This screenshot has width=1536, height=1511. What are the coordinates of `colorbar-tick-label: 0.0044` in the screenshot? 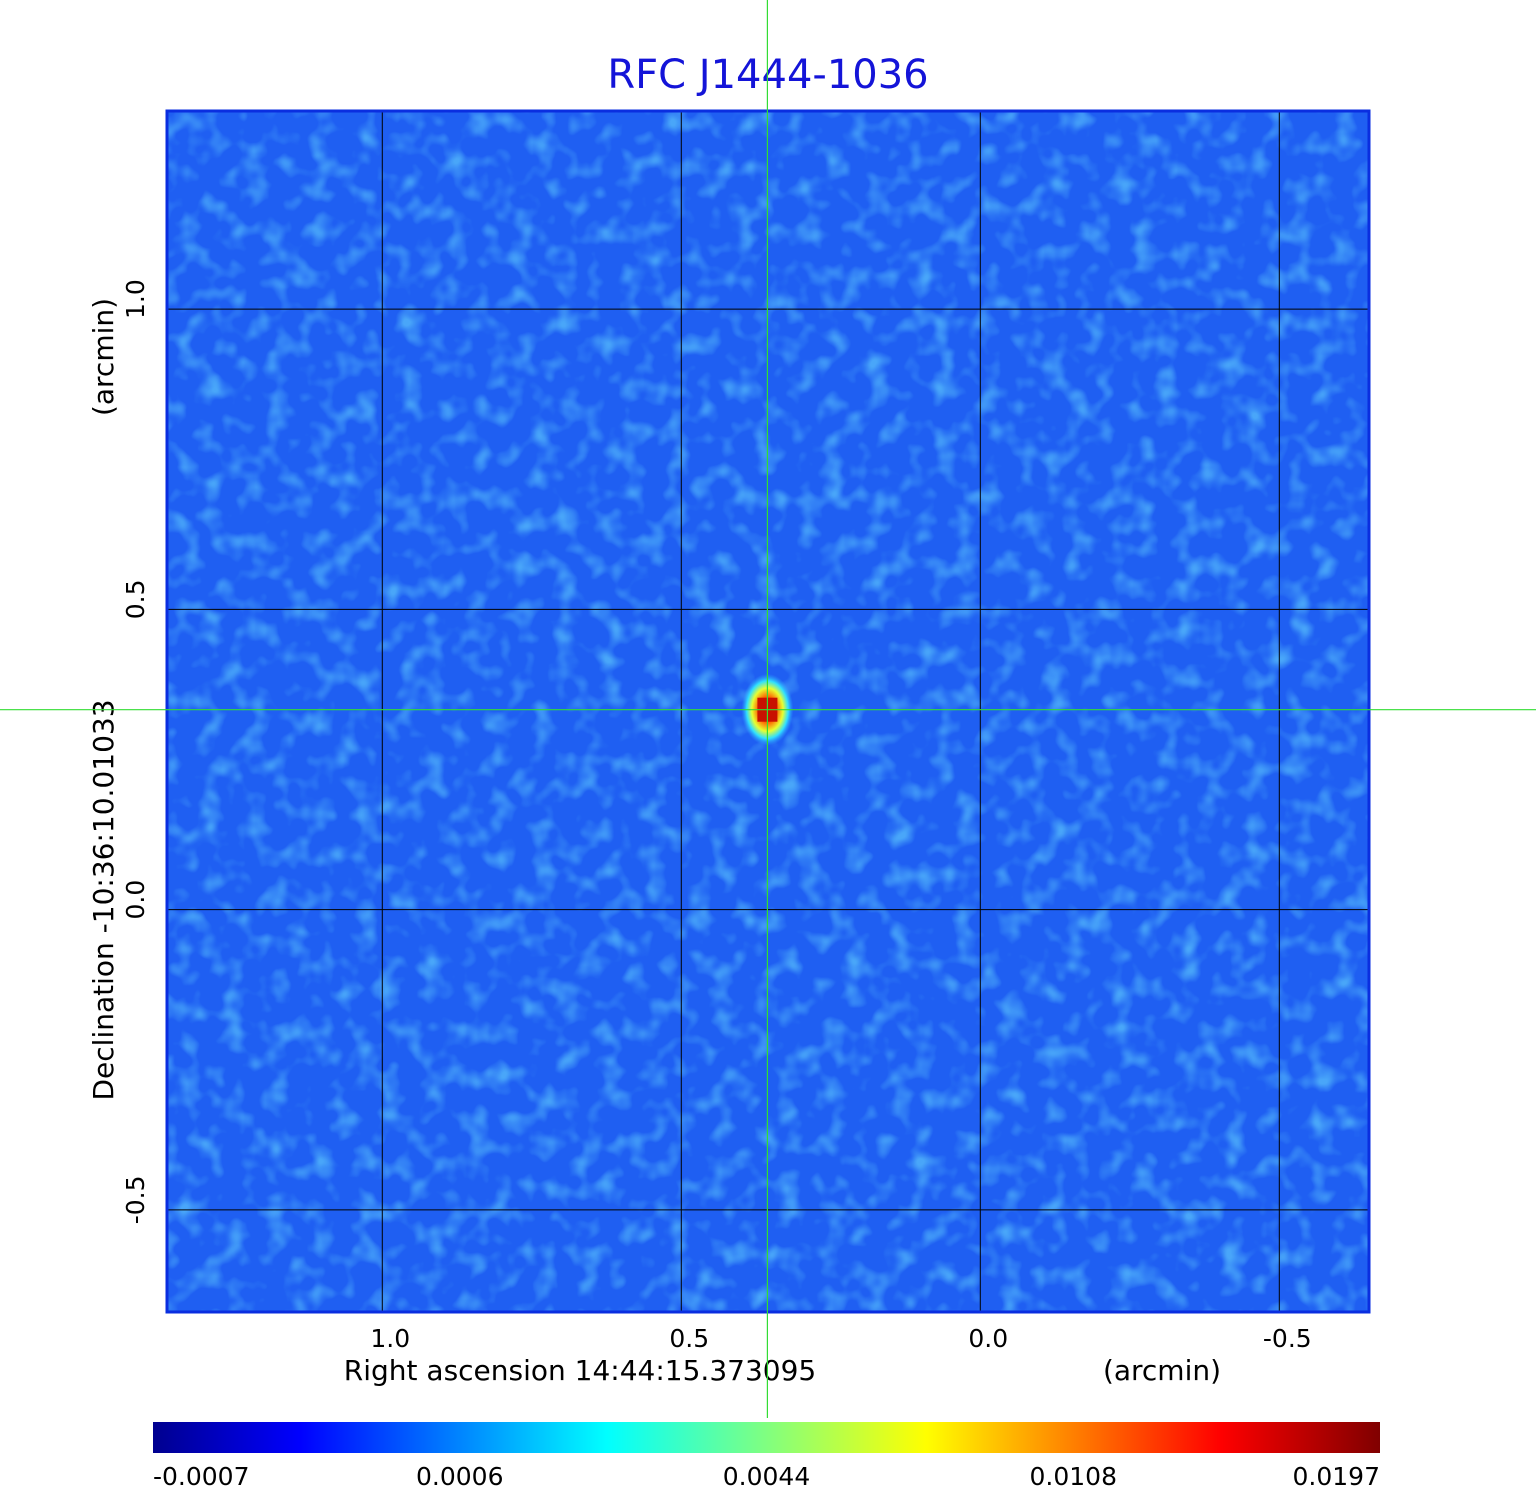 It's located at (766, 1476).